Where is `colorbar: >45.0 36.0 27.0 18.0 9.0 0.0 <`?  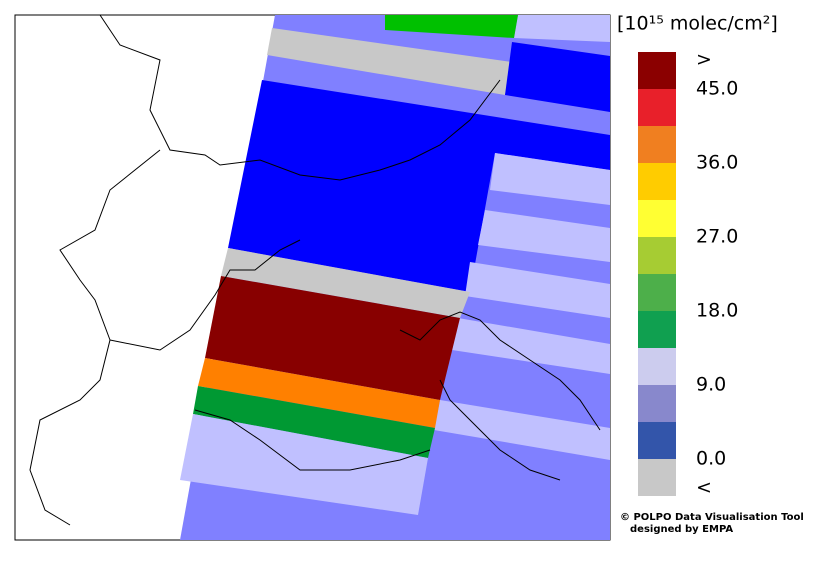
colorbar: >45.0 36.0 27.0 18.0 9.0 0.0 < is located at coordinates (688, 274).